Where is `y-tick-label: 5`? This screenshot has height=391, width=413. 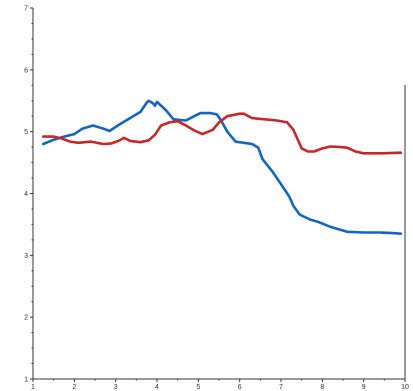
y-tick-label: 5 is located at coordinates (26, 132).